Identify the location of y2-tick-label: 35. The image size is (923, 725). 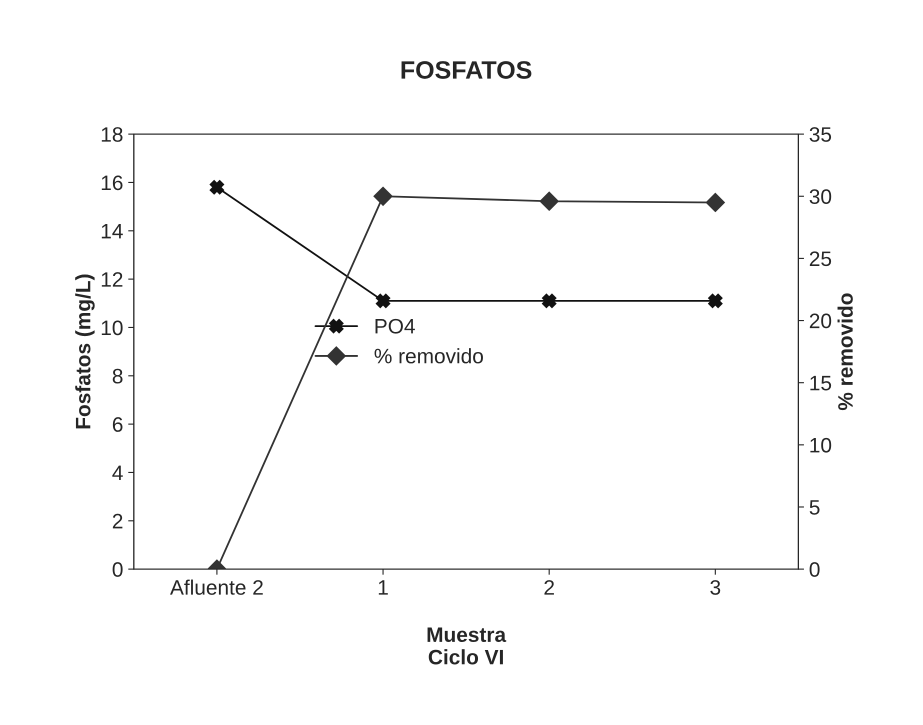
(821, 134).